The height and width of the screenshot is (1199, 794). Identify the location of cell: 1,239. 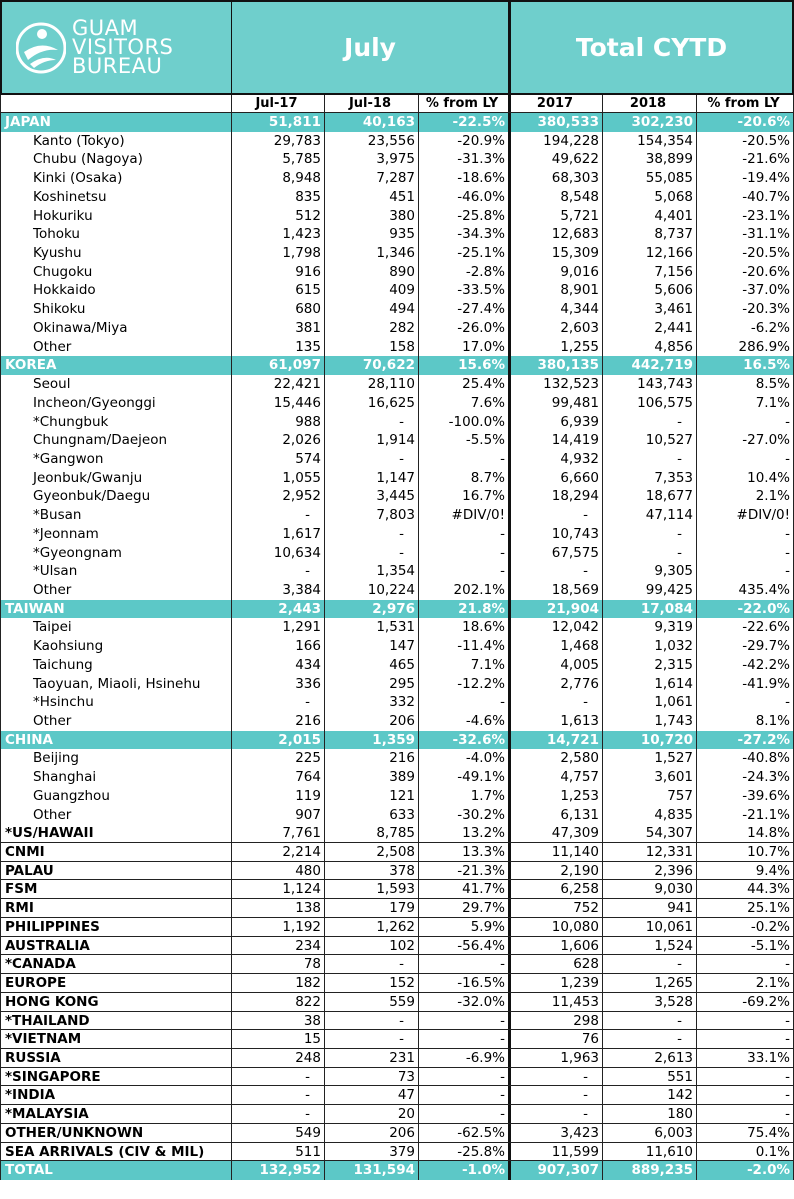
(557, 983).